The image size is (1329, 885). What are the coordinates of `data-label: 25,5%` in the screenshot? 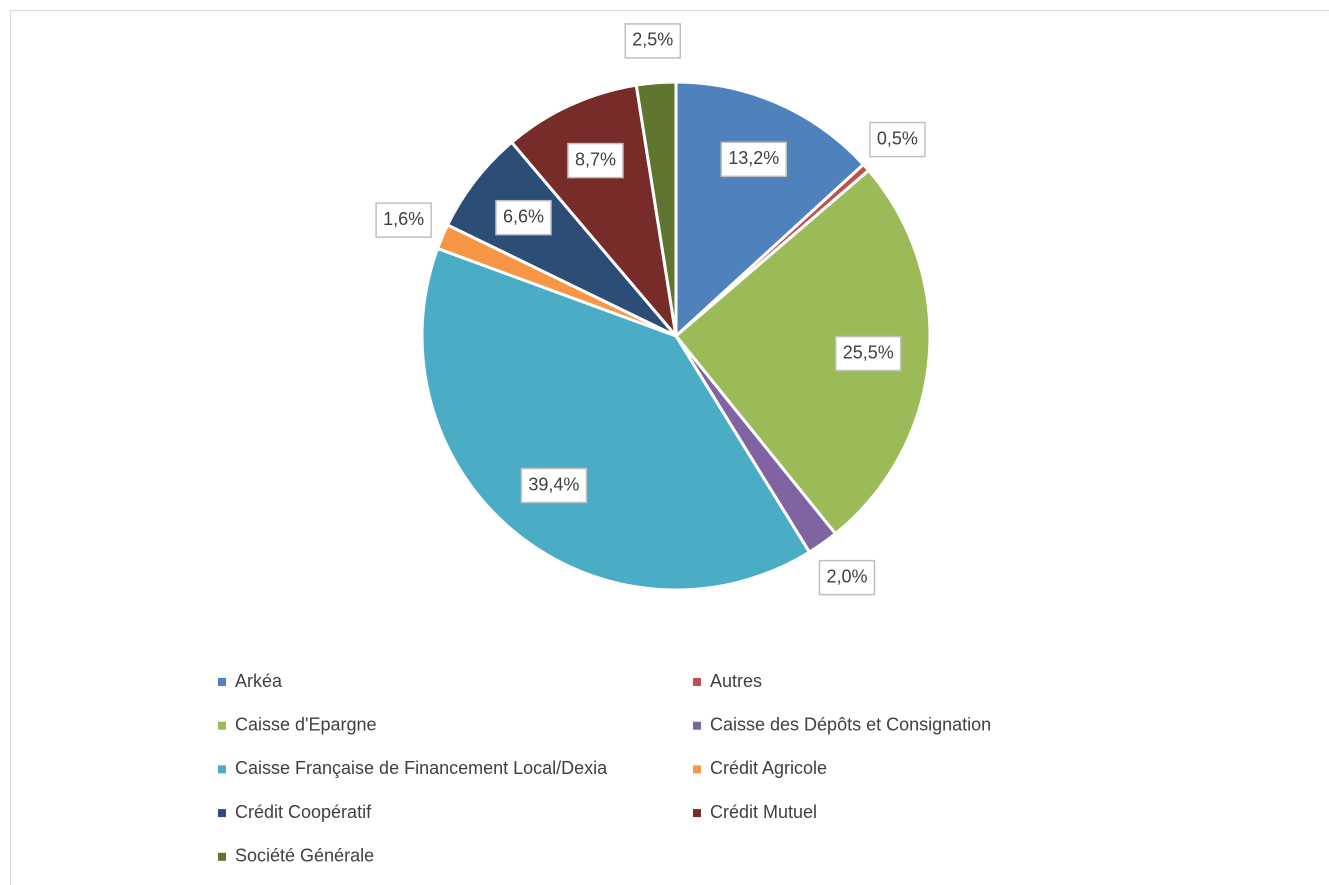 It's located at (868, 353).